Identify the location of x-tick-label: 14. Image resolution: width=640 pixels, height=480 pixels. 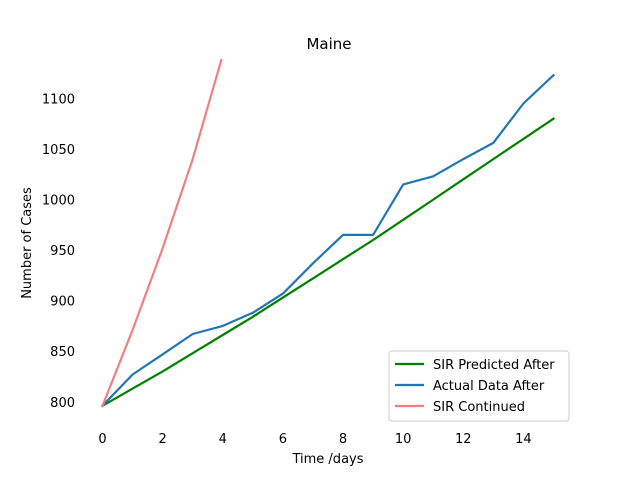
(523, 439).